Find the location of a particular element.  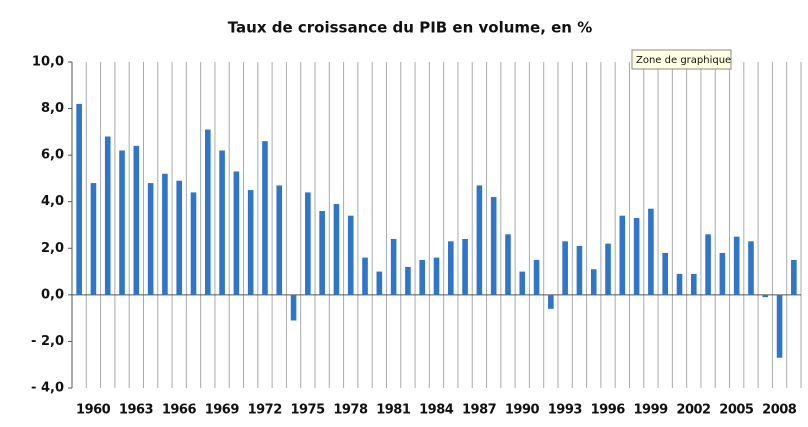

y-tick-label: 0,0 is located at coordinates (52, 294).